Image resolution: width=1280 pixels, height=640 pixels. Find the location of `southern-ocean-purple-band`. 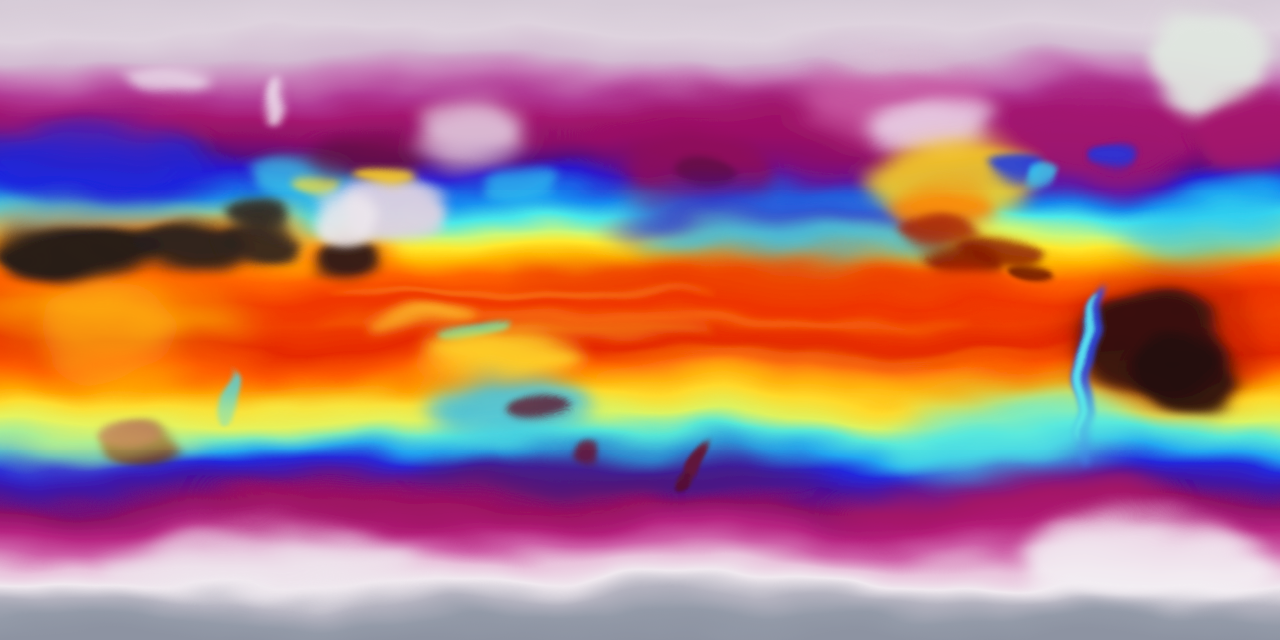

southern-ocean-purple-band is located at coordinates (620, 472).